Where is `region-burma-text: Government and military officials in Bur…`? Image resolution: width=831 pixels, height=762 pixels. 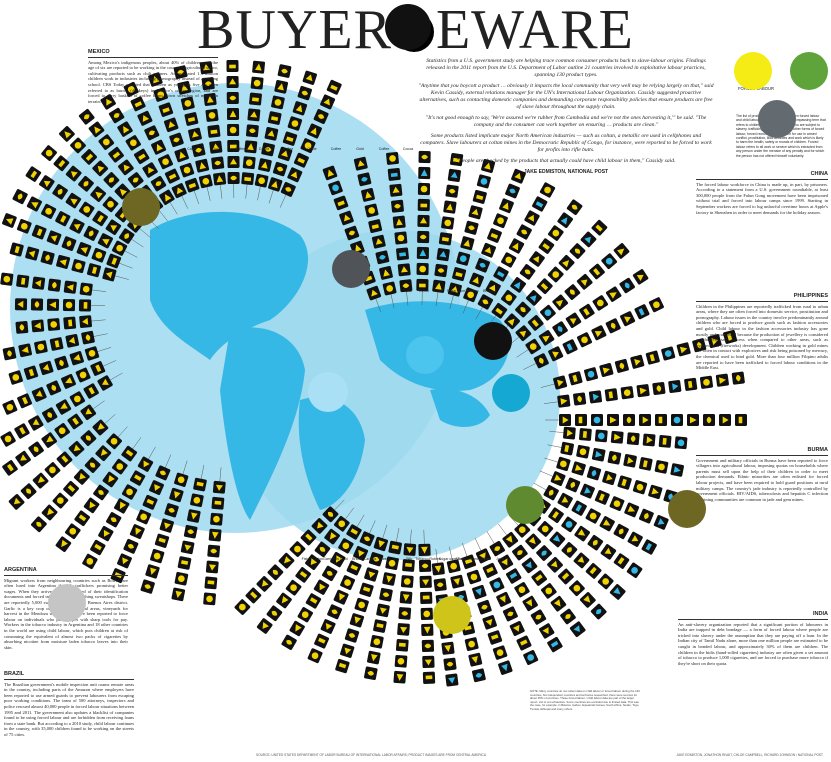 region-burma-text: Government and military officials in Bur… is located at coordinates (762, 479).